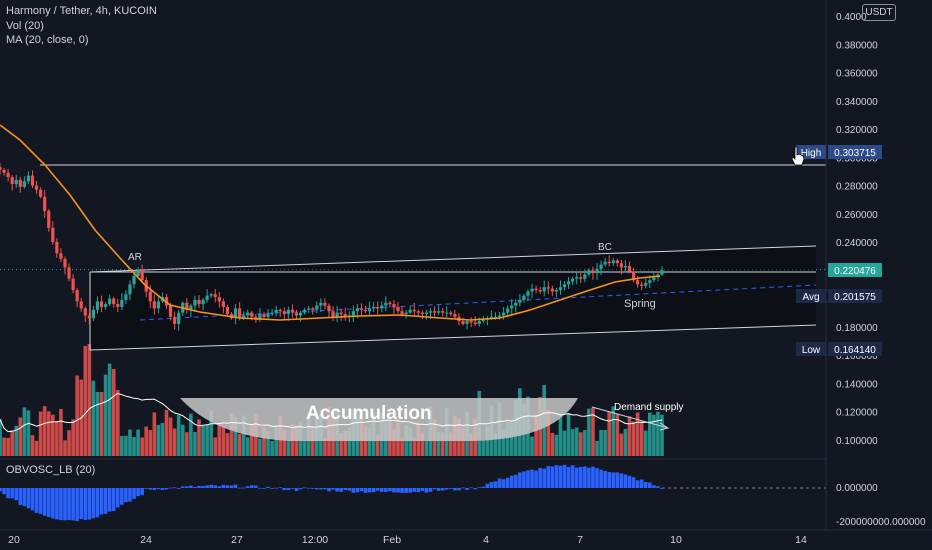 The image size is (932, 550). What do you see at coordinates (857, 130) in the screenshot?
I see `price-tick-label: 0.320000` at bounding box center [857, 130].